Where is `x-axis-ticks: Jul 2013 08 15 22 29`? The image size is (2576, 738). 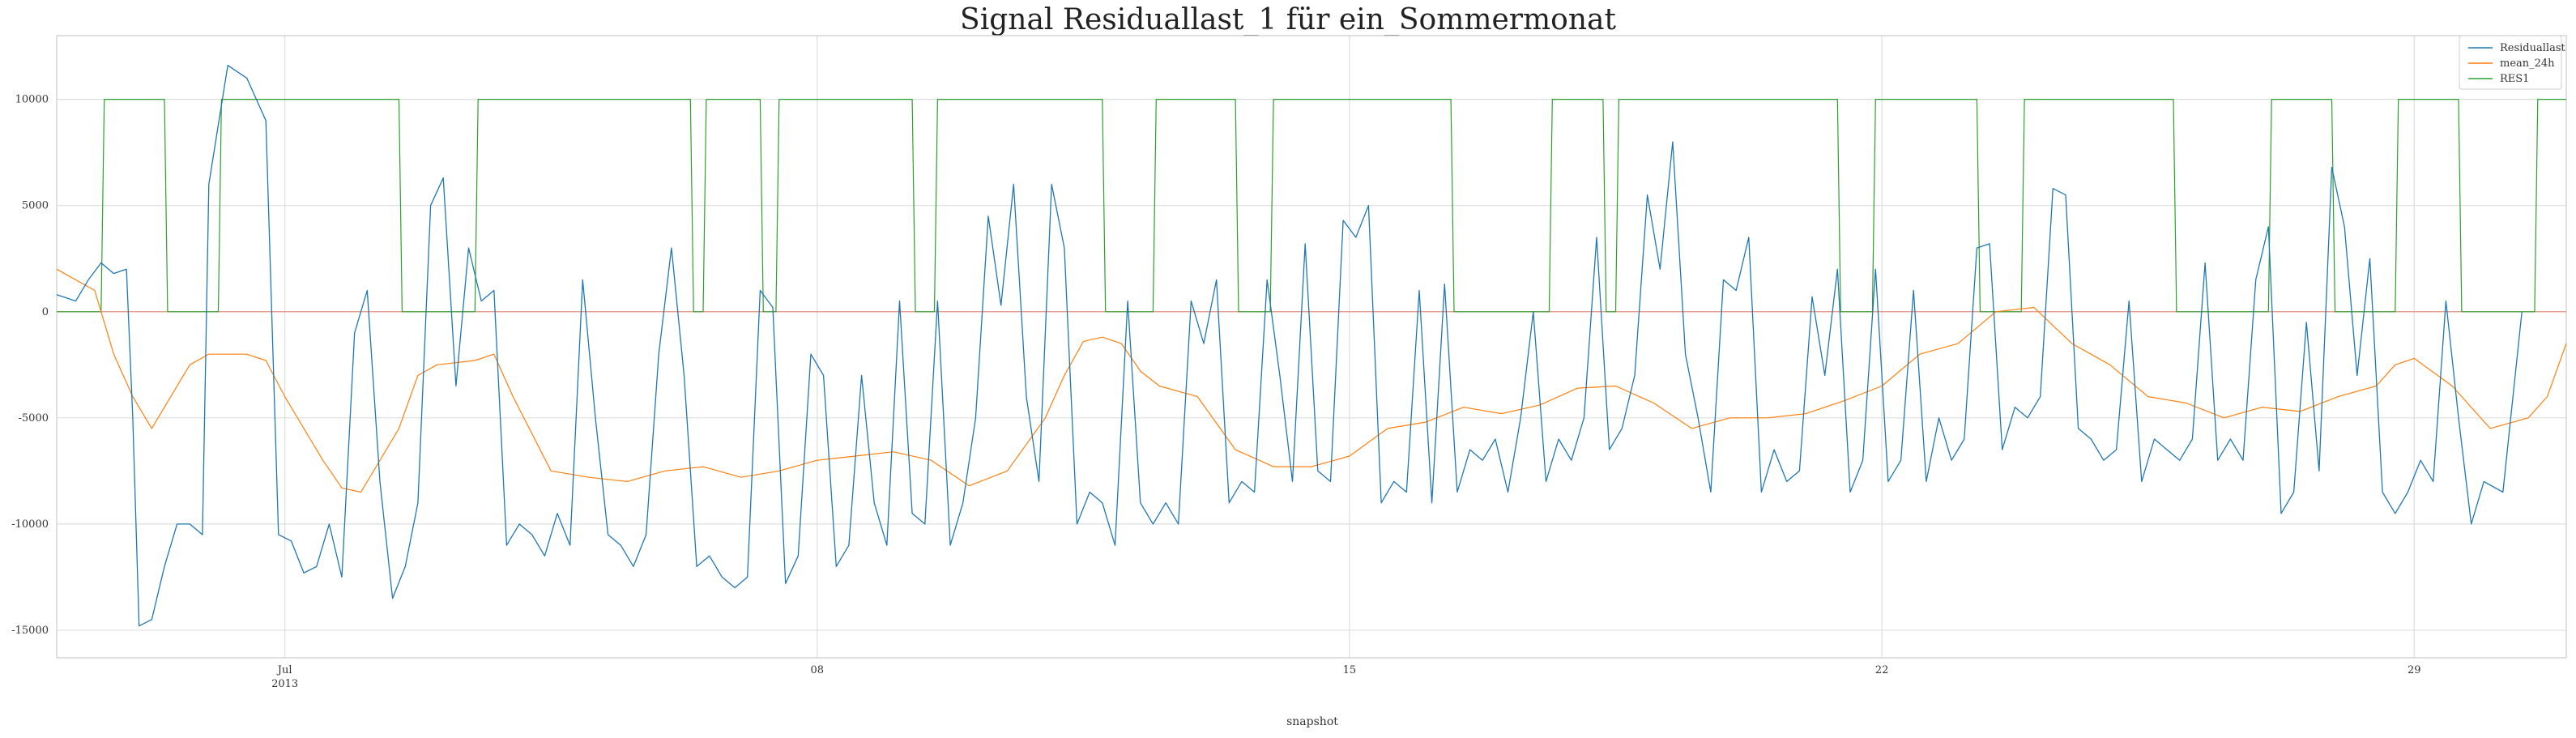
x-axis-ticks: Jul 2013 08 15 22 29 is located at coordinates (1345, 677).